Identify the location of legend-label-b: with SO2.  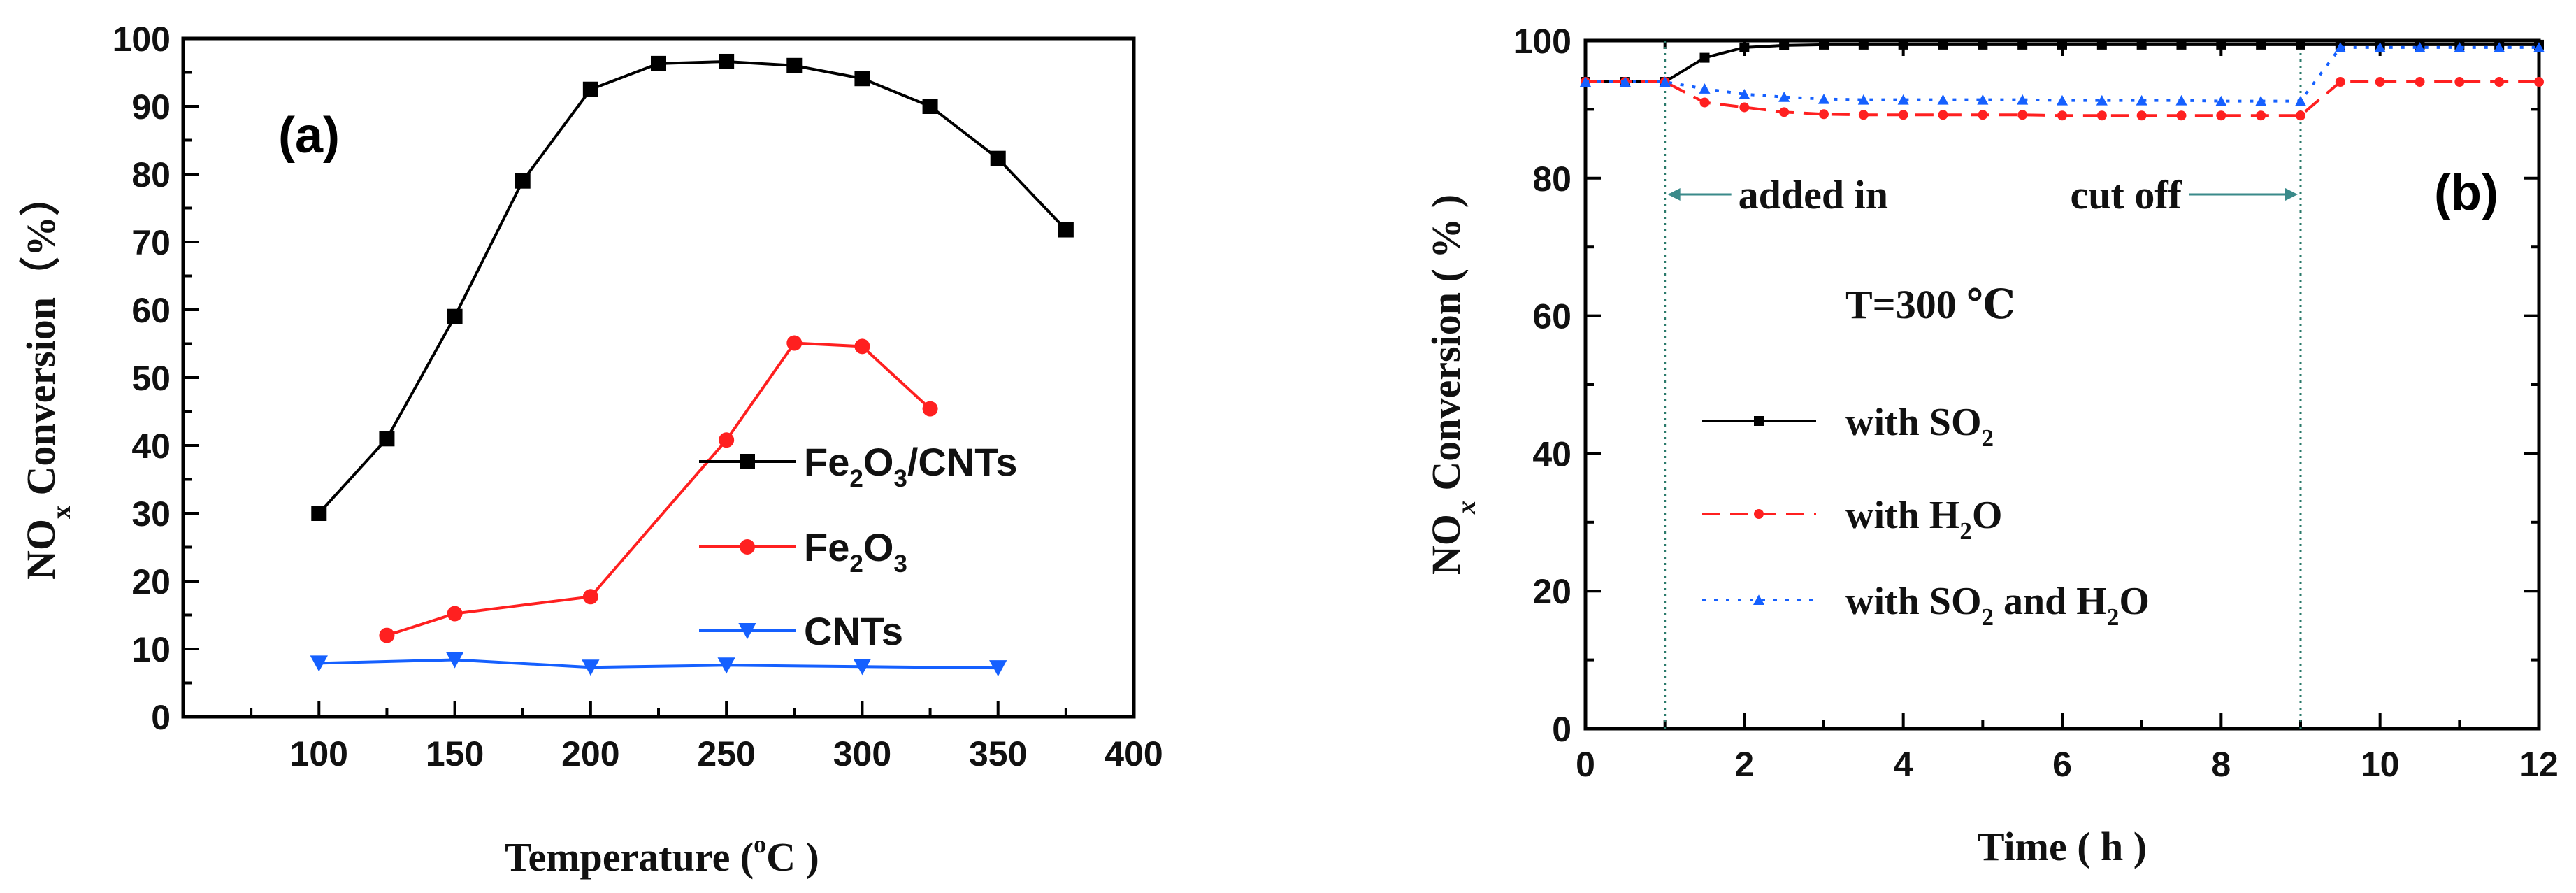
(1919, 426).